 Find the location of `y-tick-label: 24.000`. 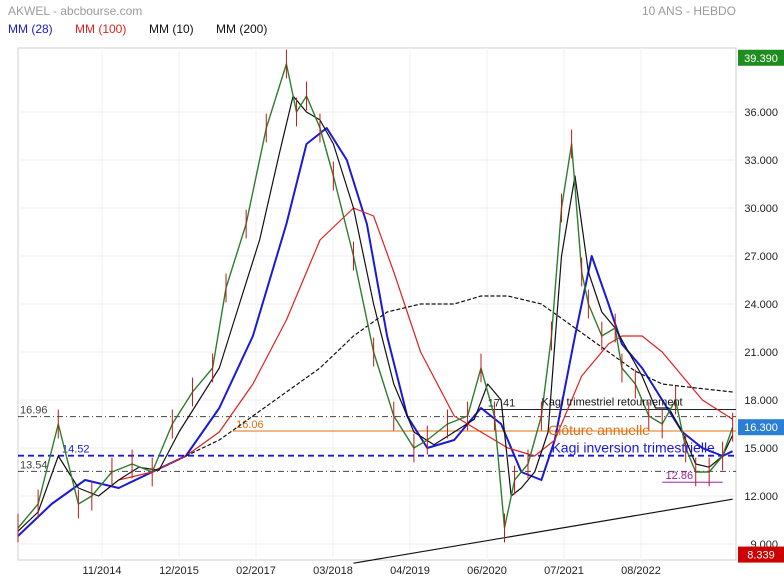

y-tick-label: 24.000 is located at coordinates (761, 305).